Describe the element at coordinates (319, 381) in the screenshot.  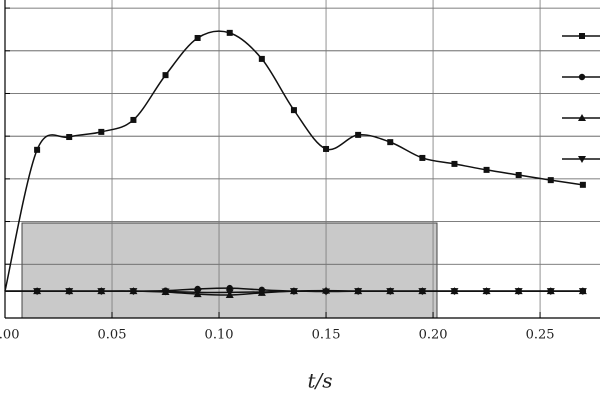
I see `x-axis-label: t/s` at that location.